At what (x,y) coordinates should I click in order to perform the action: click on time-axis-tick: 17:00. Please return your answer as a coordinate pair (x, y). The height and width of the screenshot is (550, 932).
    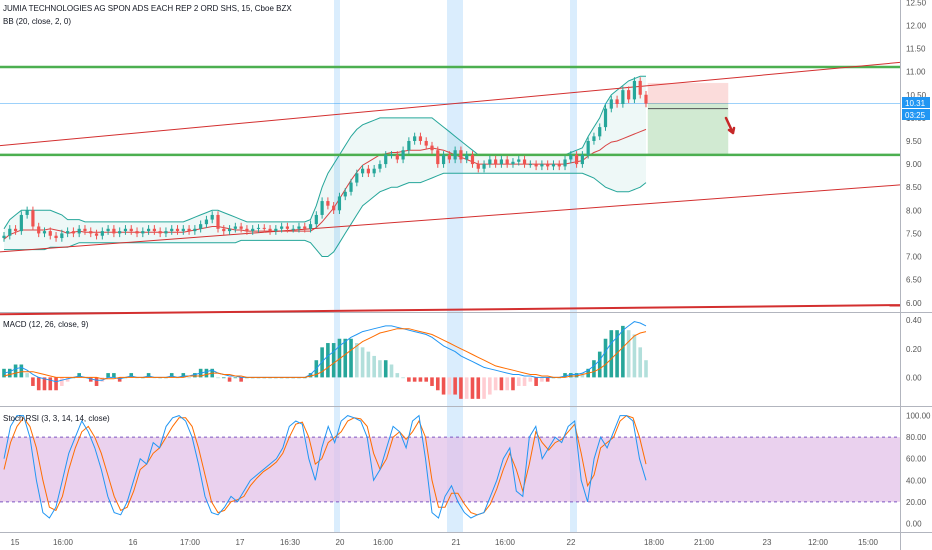
    Looking at the image, I should click on (190, 542).